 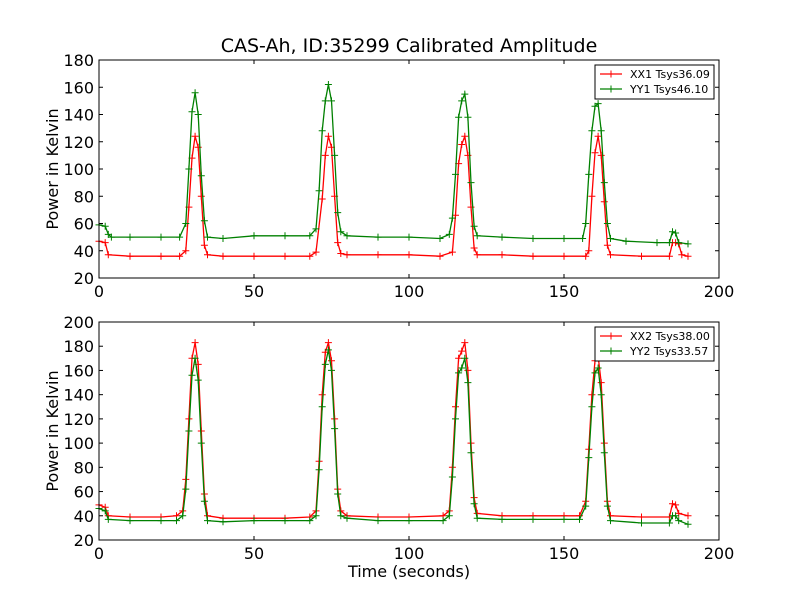 I want to click on top-panel-legend-label-1: YY1 Tsys46.10, so click(x=668, y=89).